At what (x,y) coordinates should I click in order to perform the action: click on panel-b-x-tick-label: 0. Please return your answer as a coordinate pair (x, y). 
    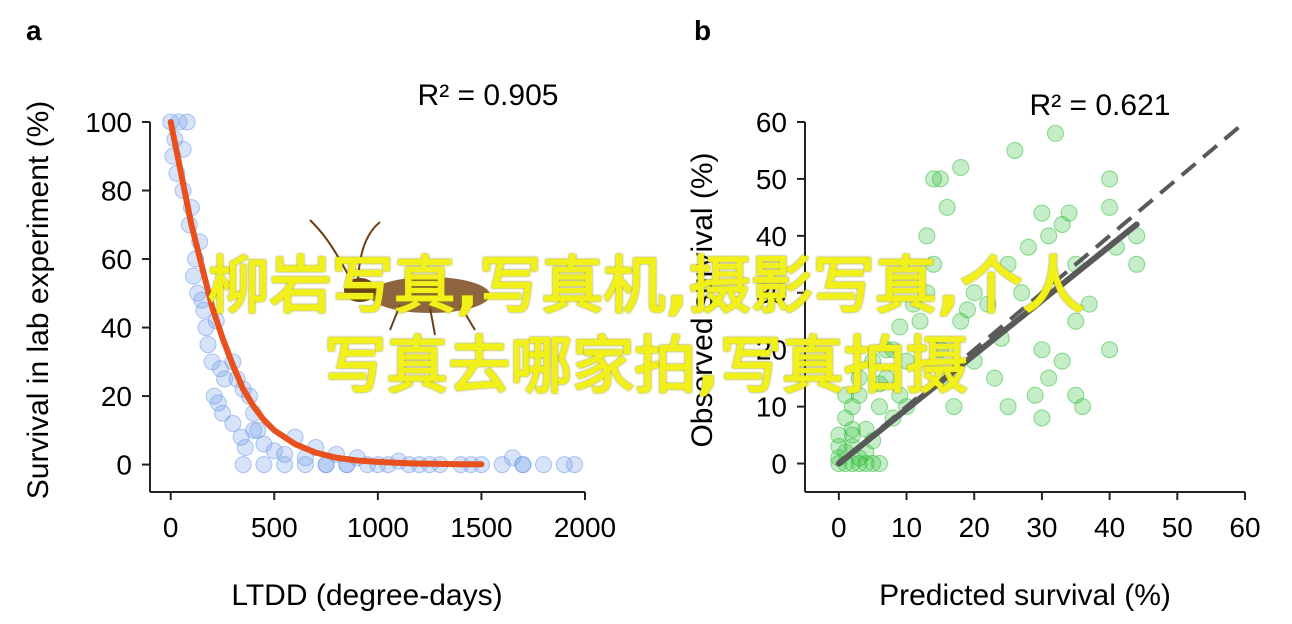
    Looking at the image, I should click on (839, 527).